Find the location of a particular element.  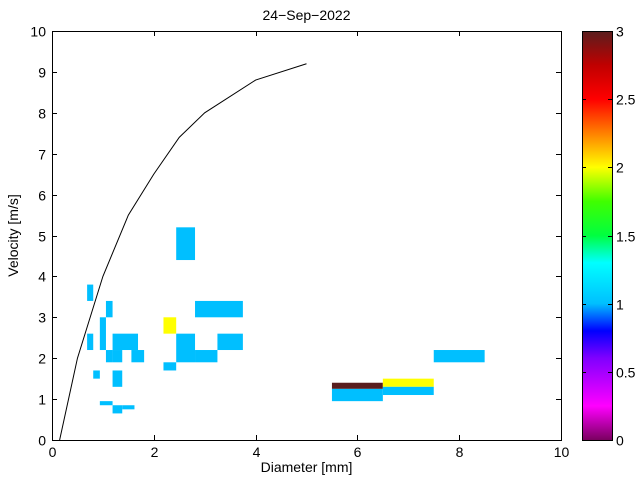

y-tick-label: 3 is located at coordinates (42, 318).